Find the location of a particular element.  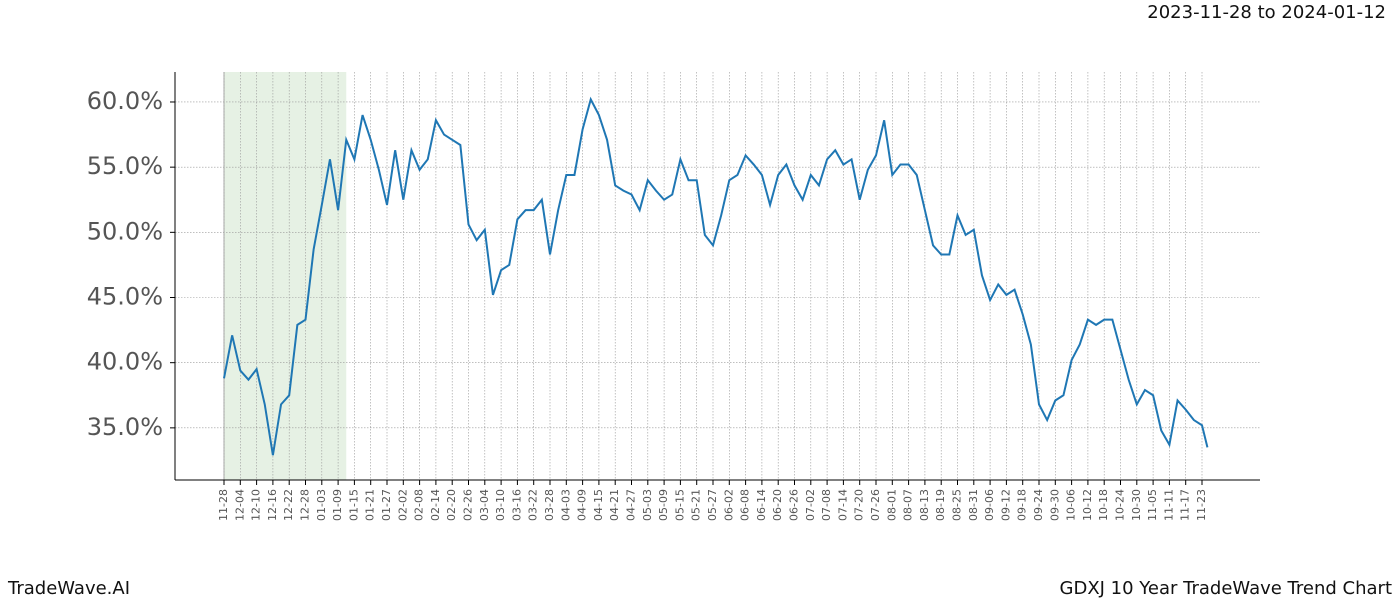

x-tick-label: 02-14 is located at coordinates (435, 505).